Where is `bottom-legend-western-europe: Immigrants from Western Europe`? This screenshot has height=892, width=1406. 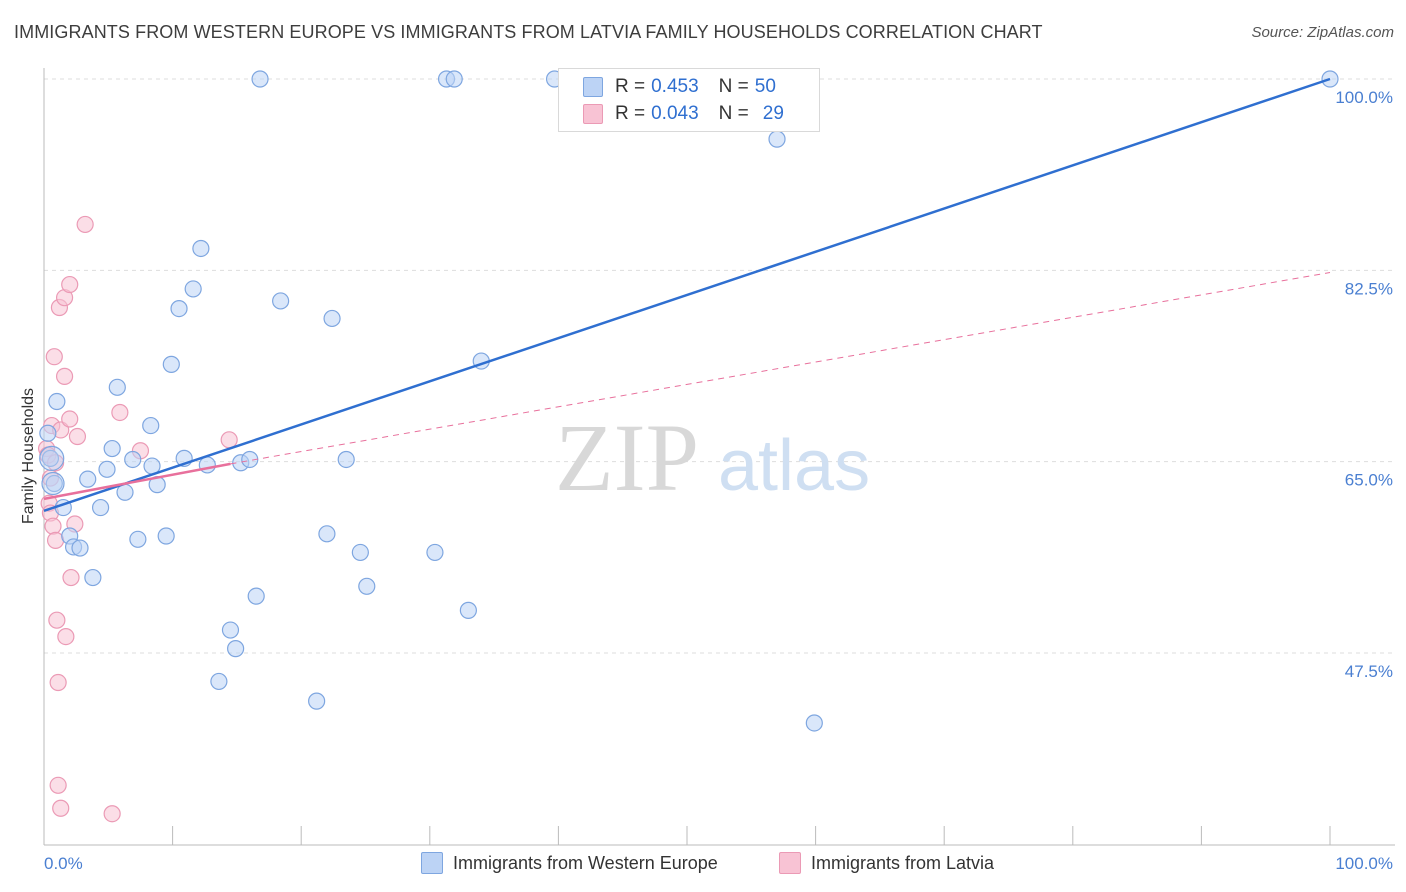 bottom-legend-western-europe: Immigrants from Western Europe is located at coordinates (569, 863).